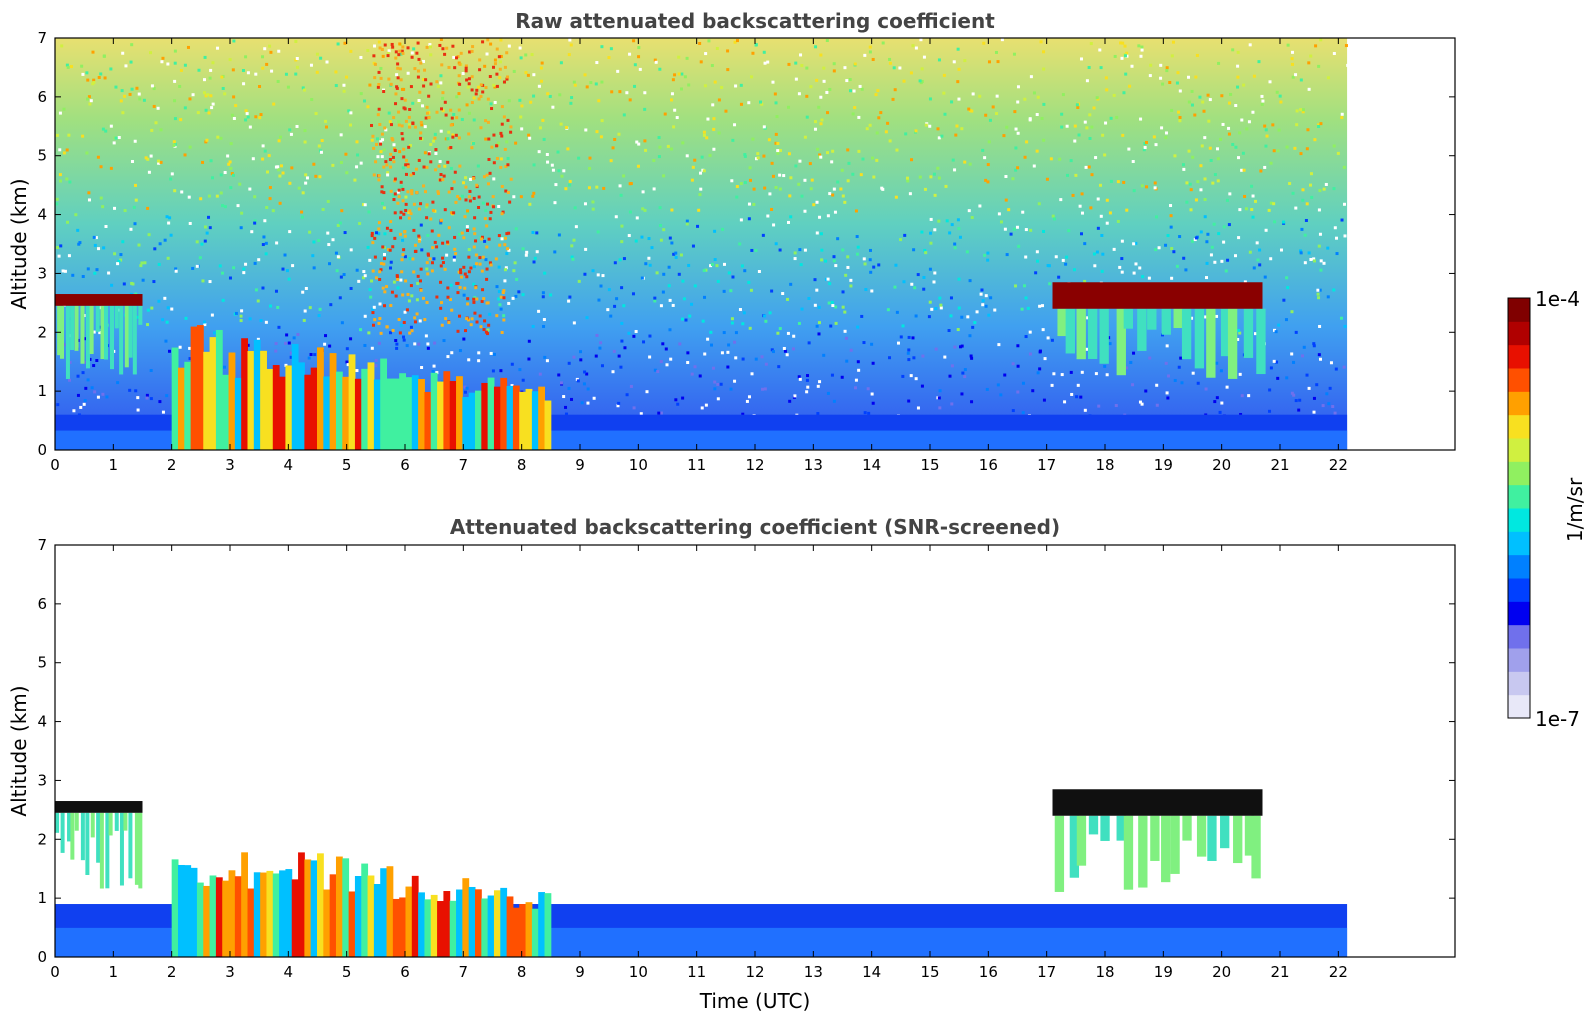 The width and height of the screenshot is (1595, 1020). I want to click on x-tick-label: 16, so click(988, 972).